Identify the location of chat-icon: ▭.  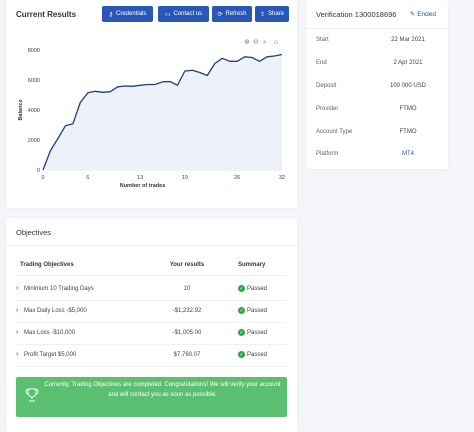
(167, 14).